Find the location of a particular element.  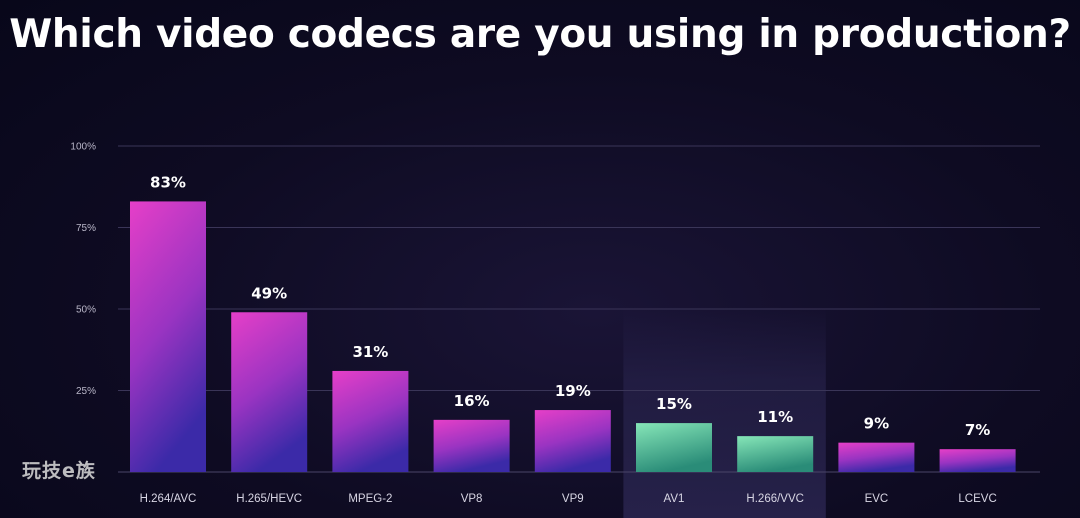

data-label: 7% is located at coordinates (977, 430).